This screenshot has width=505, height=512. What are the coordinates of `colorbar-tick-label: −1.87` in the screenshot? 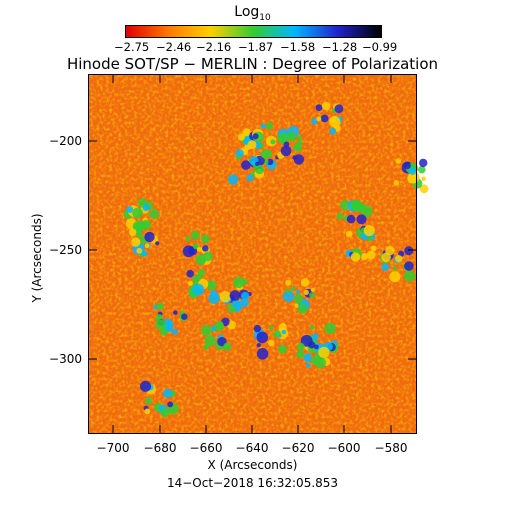 It's located at (256, 47).